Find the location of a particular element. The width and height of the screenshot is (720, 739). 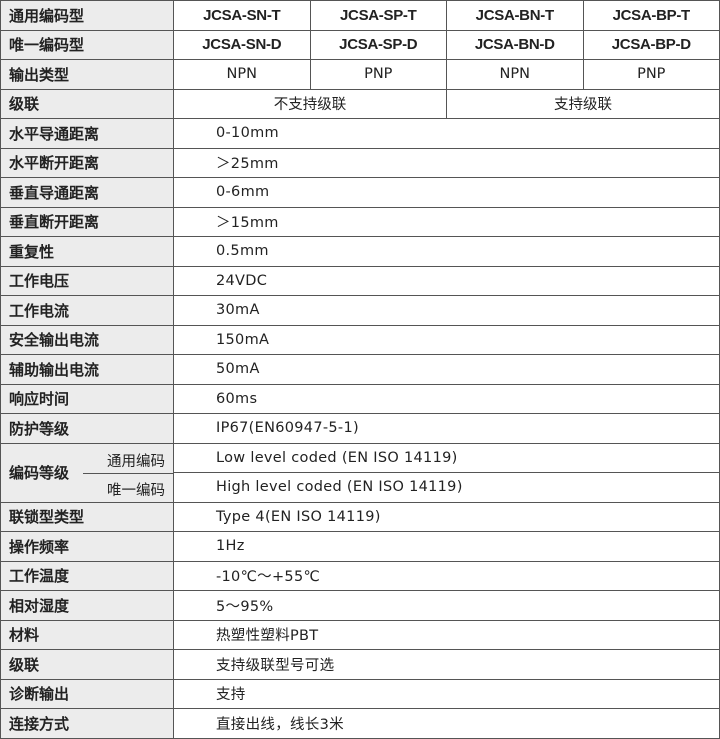

row-label: 联锁型类型 is located at coordinates (87, 516).